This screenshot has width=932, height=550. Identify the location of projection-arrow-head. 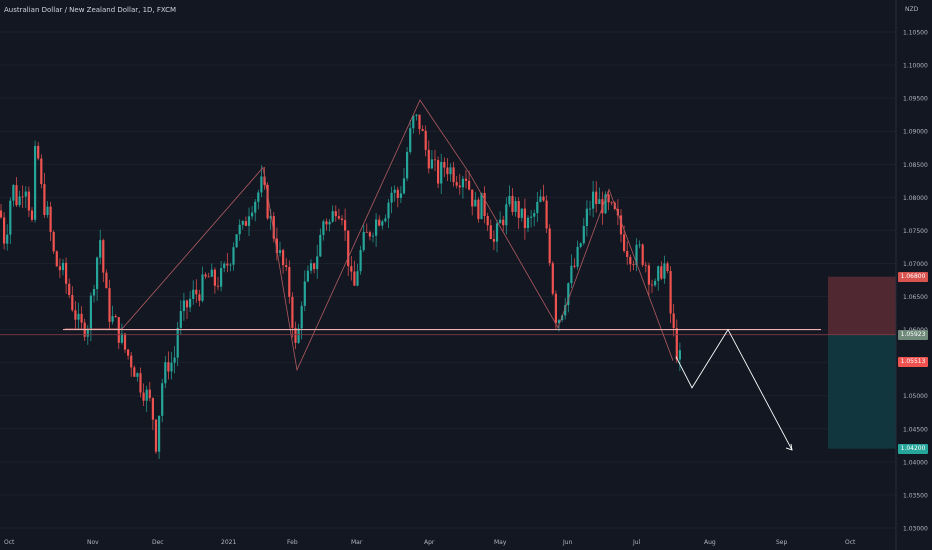
(789, 447).